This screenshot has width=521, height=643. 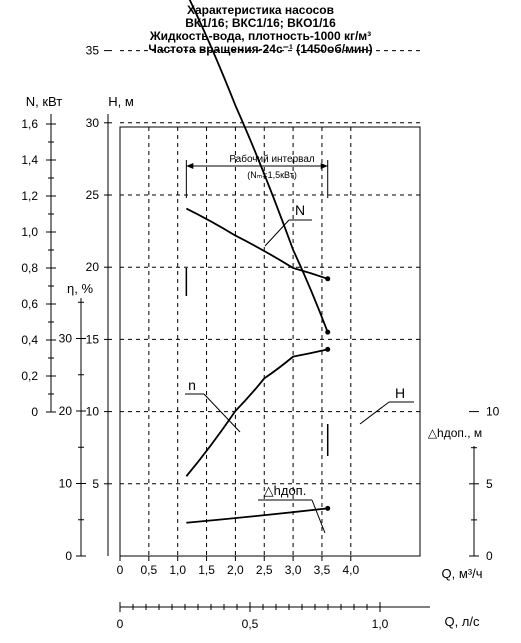 What do you see at coordinates (34, 412) in the screenshot?
I see `N-tick-label: 0` at bounding box center [34, 412].